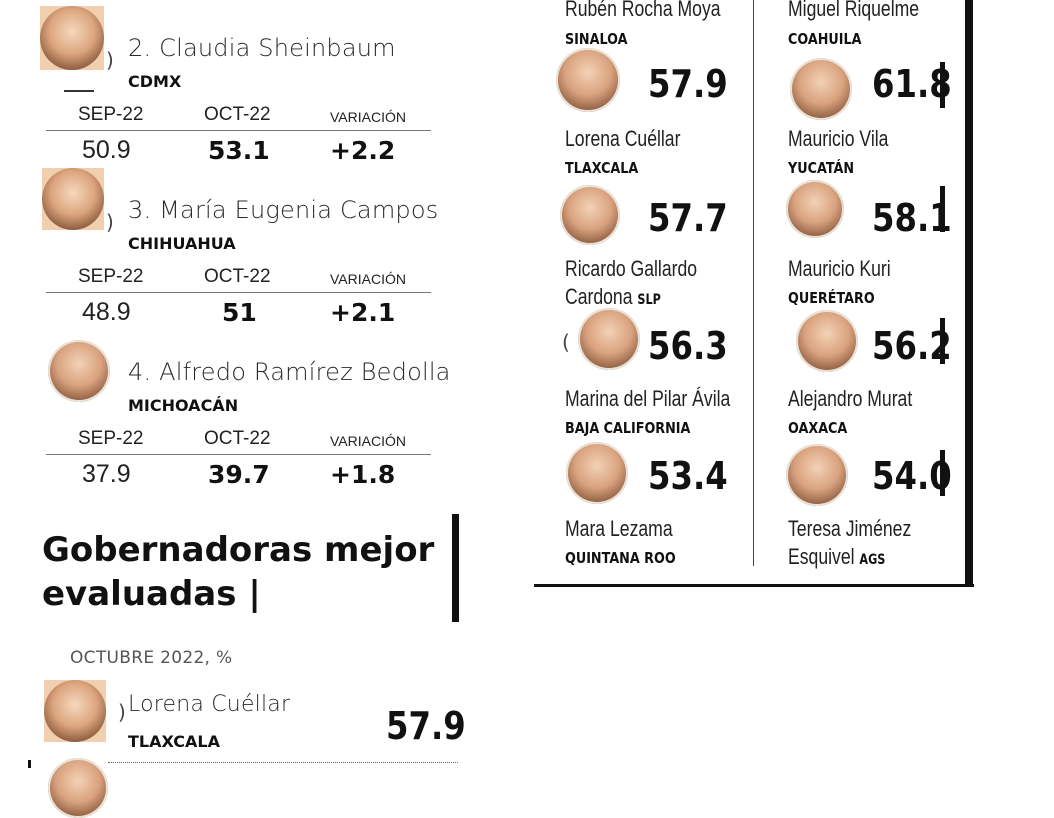  I want to click on value-variation: +2.1, so click(363, 312).